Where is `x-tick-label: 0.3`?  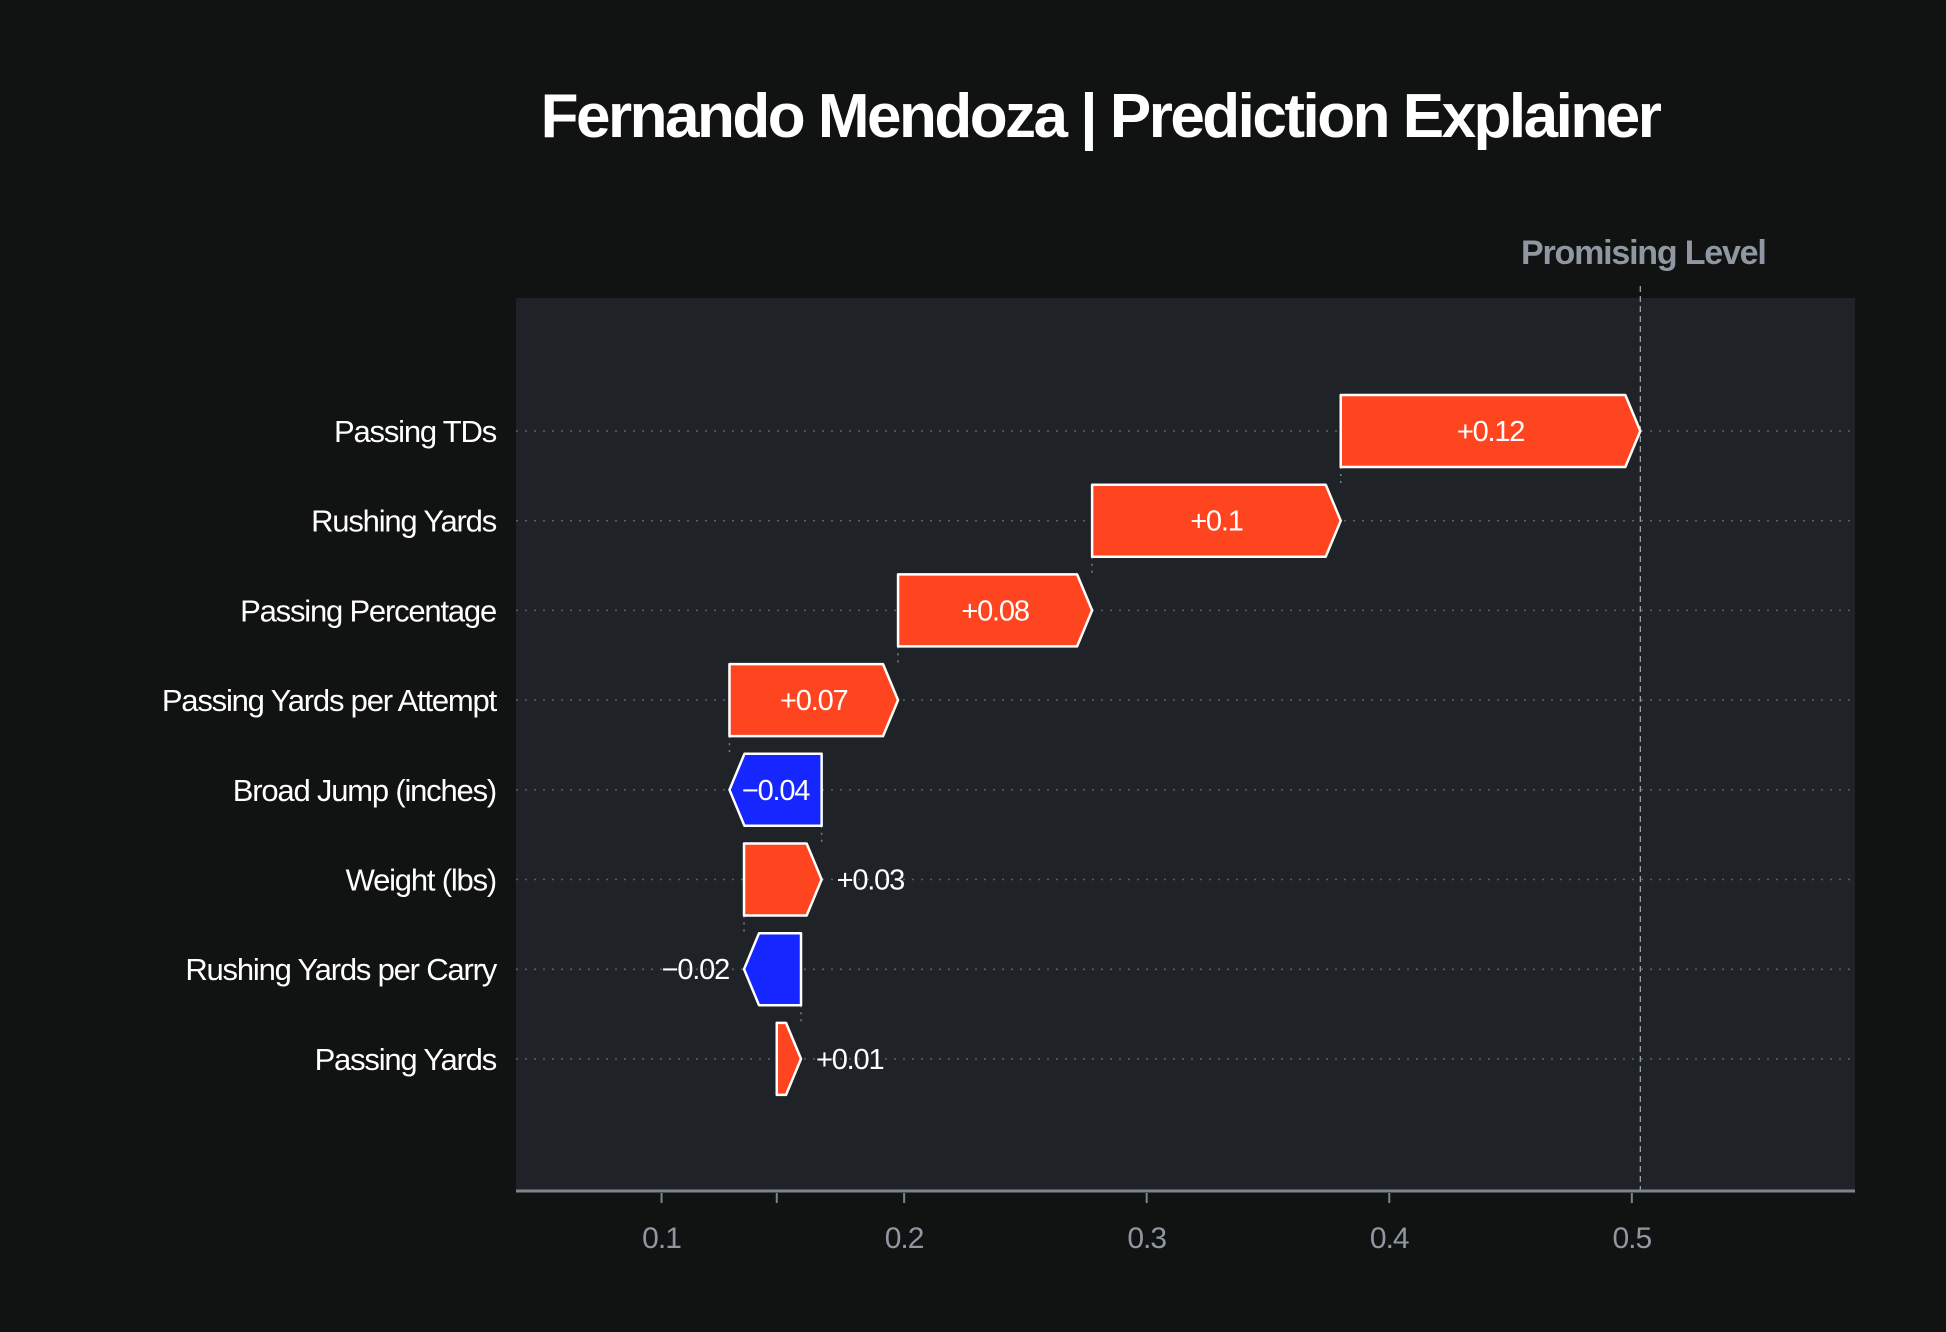 x-tick-label: 0.3 is located at coordinates (1146, 1238).